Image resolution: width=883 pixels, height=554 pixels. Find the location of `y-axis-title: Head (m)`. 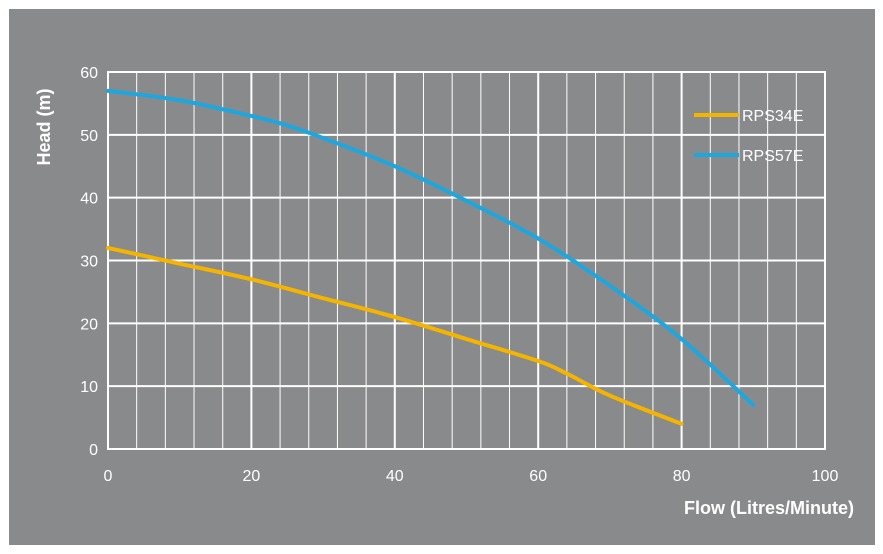

y-axis-title: Head (m) is located at coordinates (44, 126).